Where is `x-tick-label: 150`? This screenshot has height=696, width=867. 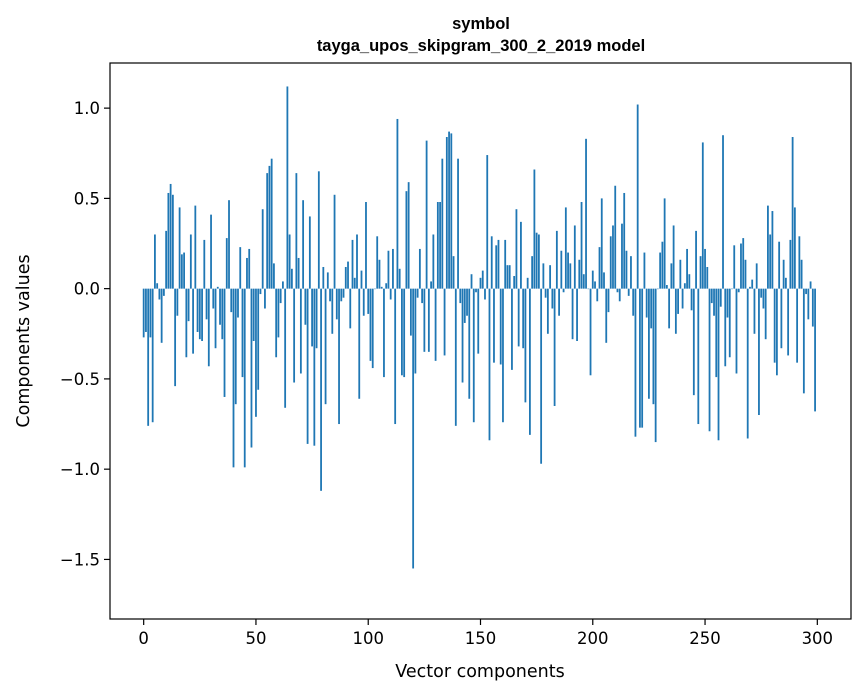 x-tick-label: 150 is located at coordinates (481, 638).